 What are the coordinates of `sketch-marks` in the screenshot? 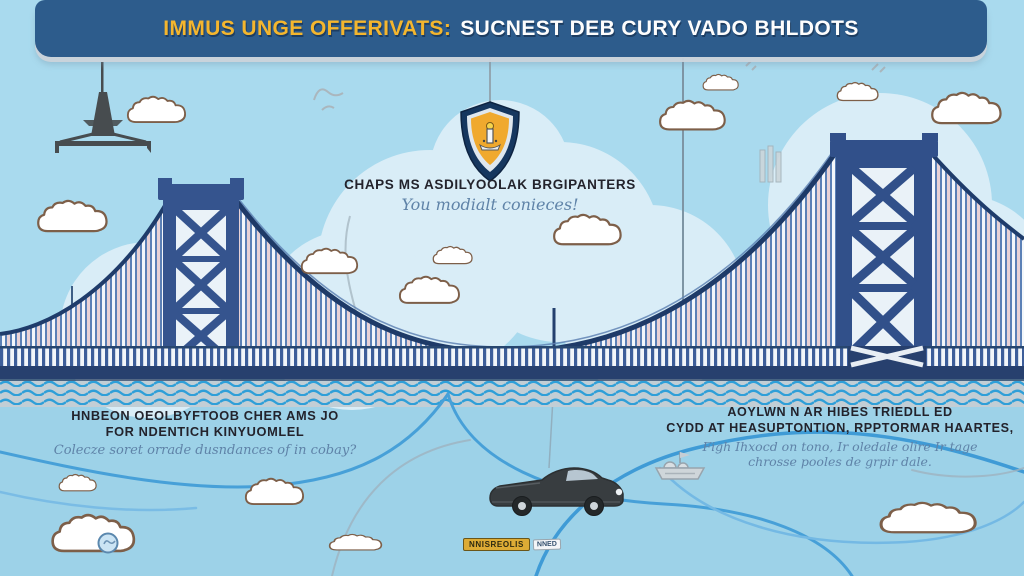 It's located at (599, 85).